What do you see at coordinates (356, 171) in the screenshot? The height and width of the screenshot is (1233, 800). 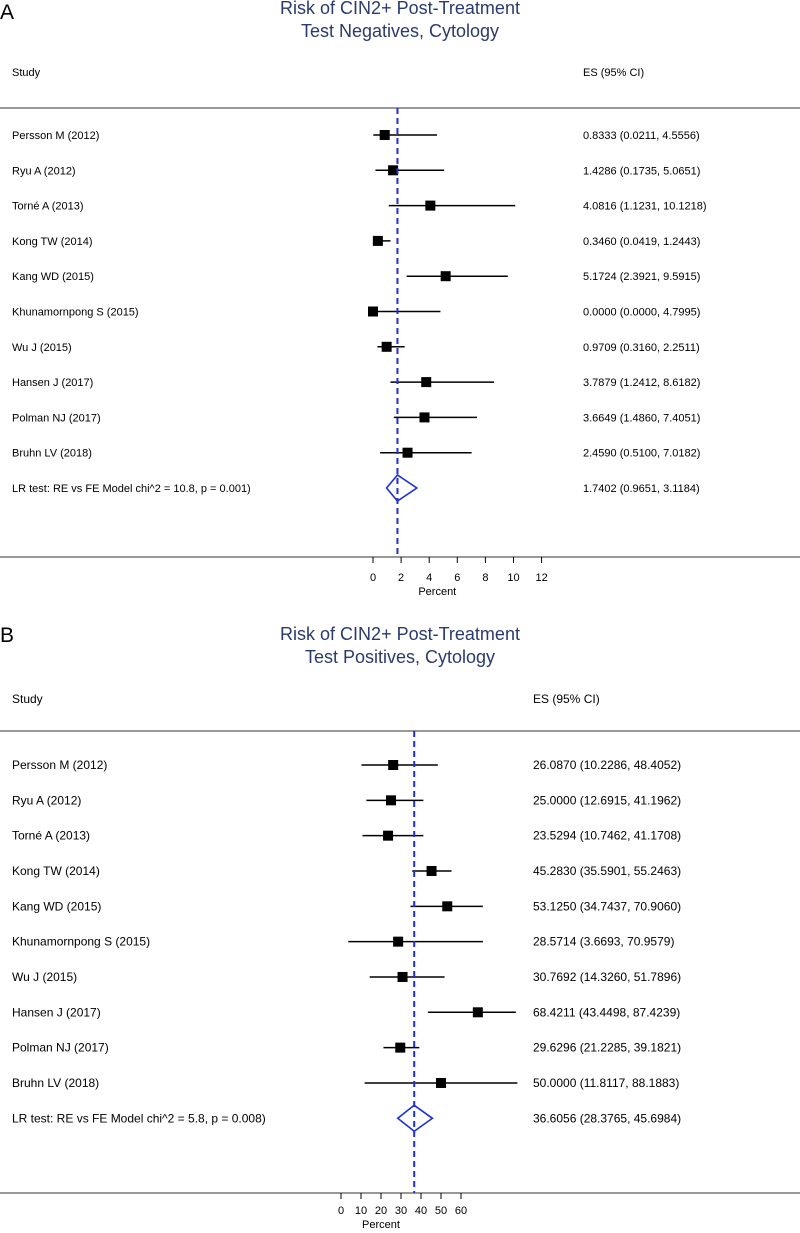 I see `study-row: Ryu A (2012) 1.4286 (0.1735, 5.0651)` at bounding box center [356, 171].